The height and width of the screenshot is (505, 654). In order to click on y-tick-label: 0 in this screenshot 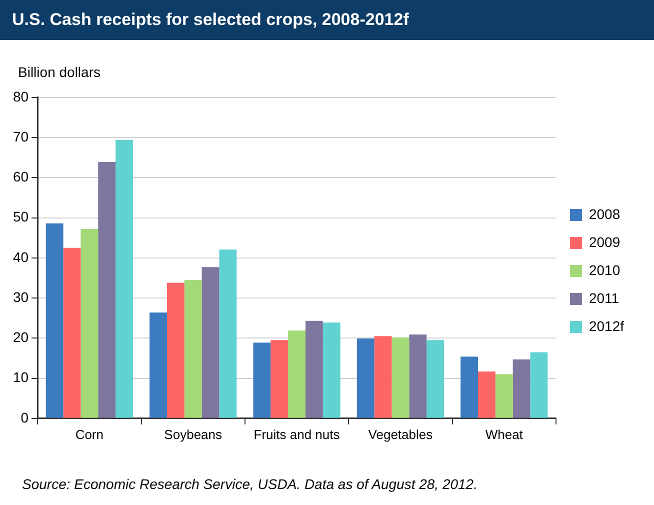, I will do `click(24, 417)`.